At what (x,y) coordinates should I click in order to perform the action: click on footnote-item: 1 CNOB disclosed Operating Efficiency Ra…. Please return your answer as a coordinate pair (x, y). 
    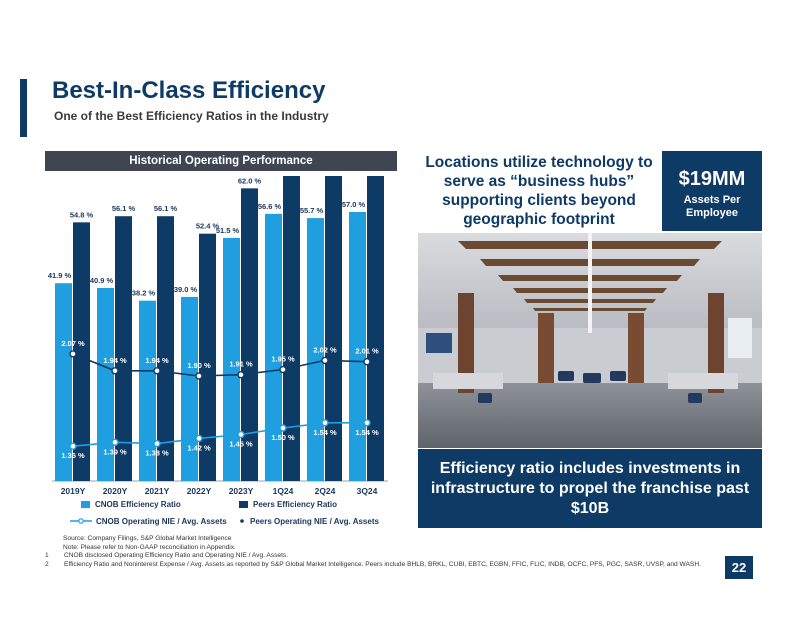
    Looking at the image, I should click on (373, 556).